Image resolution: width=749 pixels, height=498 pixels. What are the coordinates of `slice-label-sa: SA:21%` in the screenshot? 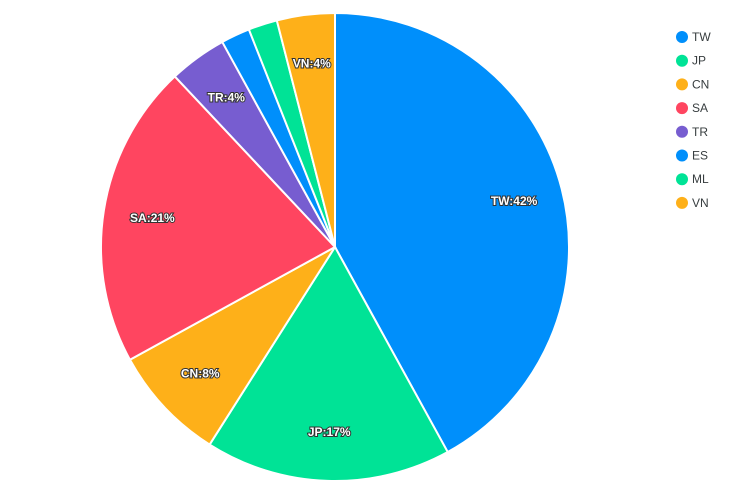 It's located at (152, 218).